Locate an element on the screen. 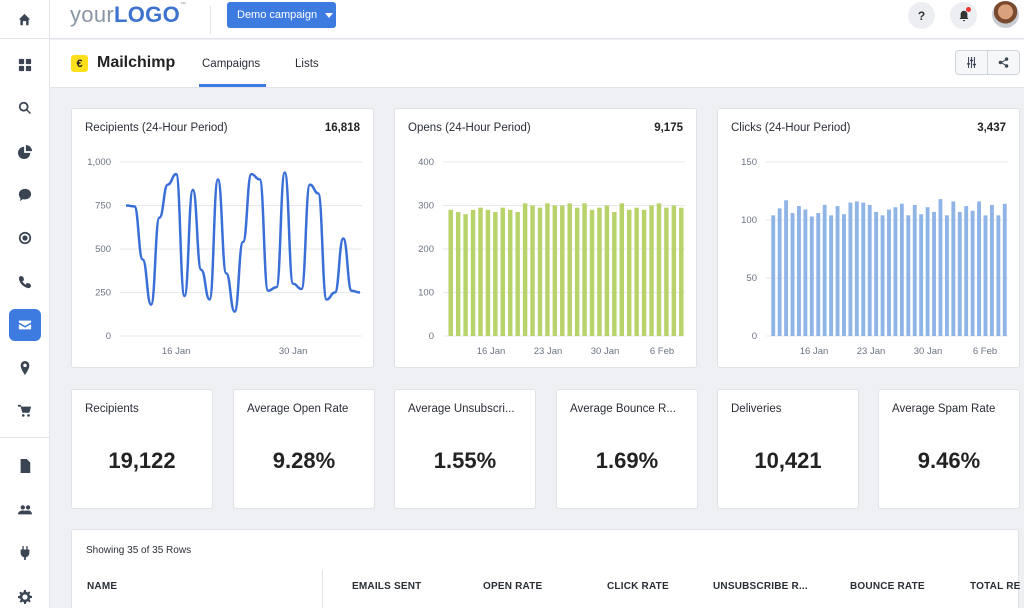 Image resolution: width=1024 pixels, height=608 pixels. sidebar-item-integrations is located at coordinates (25, 553).